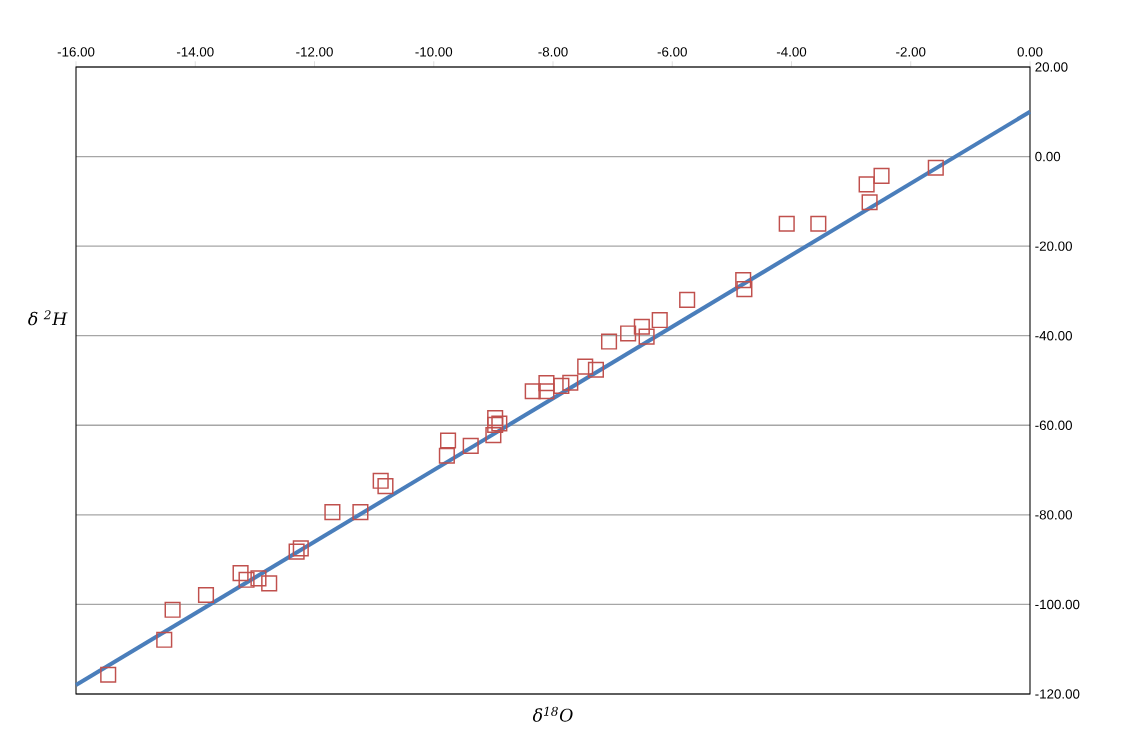 This screenshot has height=746, width=1129. Describe the element at coordinates (1053, 425) in the screenshot. I see `y-tick-label: -60.00` at that location.